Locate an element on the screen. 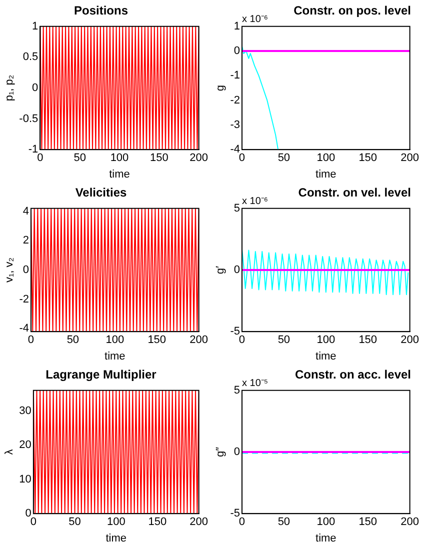 This screenshot has height=546, width=421. y-axis-title: g″ is located at coordinates (220, 452).